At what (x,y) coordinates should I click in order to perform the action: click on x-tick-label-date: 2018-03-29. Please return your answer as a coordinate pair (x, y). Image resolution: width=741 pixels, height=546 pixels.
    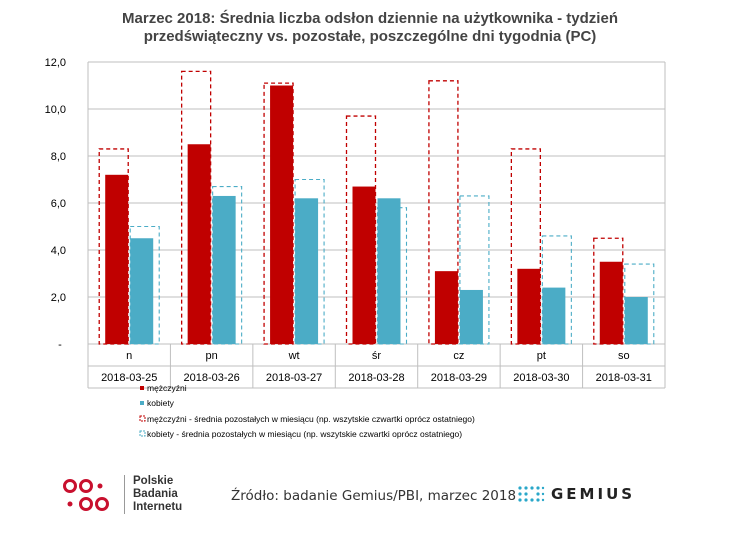
    Looking at the image, I should click on (459, 378).